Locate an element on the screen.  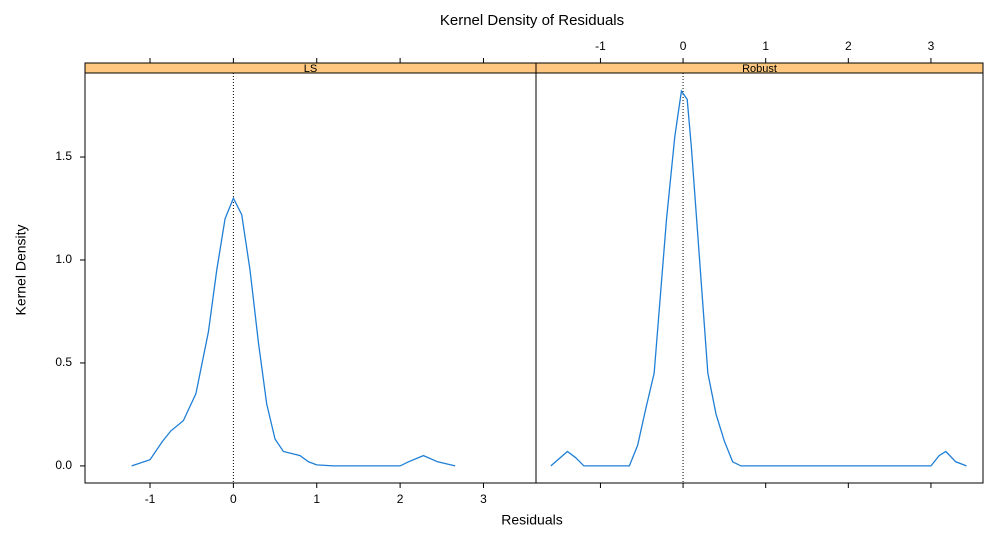
chart-title: Kernel Density of Residuals is located at coordinates (532, 20).